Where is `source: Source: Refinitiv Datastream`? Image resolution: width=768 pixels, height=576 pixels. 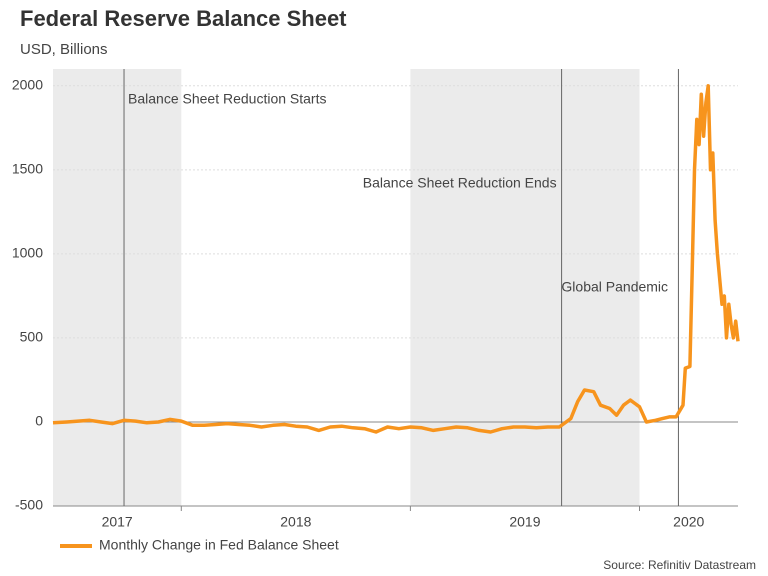
source: Source: Refinitiv Datastream is located at coordinates (679, 565).